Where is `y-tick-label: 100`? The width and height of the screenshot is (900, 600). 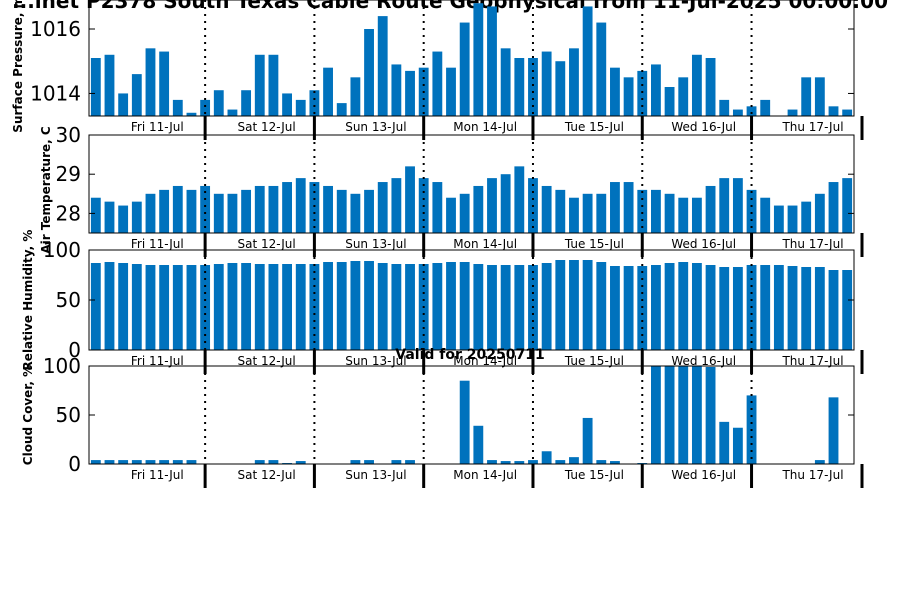
y-tick-label: 100 is located at coordinates (62, 366).